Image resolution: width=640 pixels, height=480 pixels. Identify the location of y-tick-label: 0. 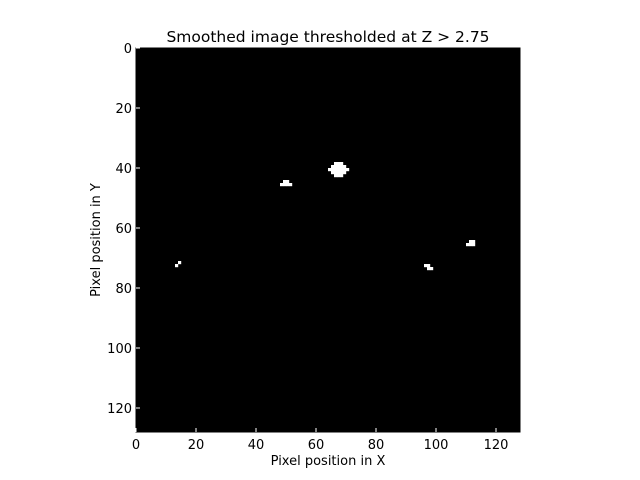
(128, 49).